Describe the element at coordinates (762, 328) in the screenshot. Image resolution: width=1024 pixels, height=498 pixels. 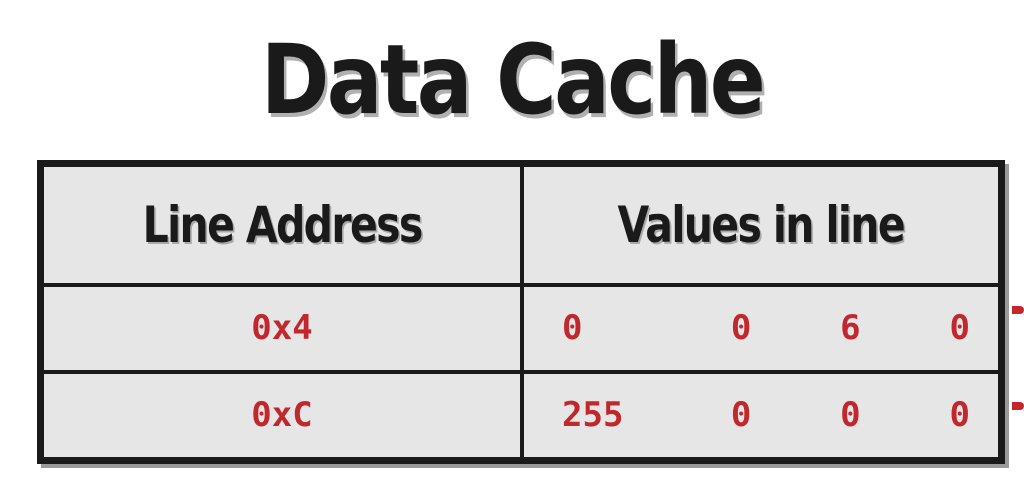
I see `line-values-cell: 0 0 6 0` at that location.